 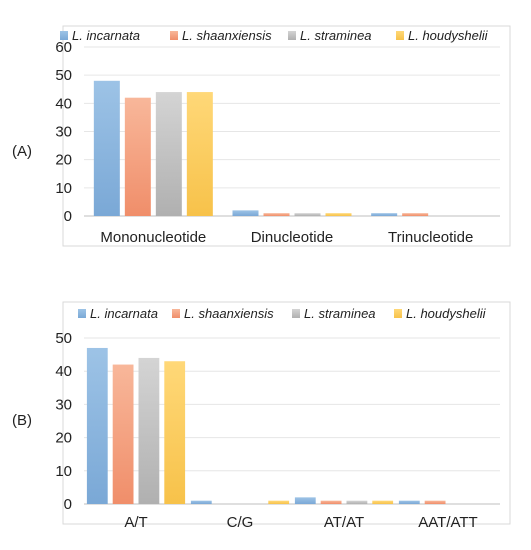 What do you see at coordinates (22, 420) in the screenshot?
I see `panel-label: (B)` at bounding box center [22, 420].